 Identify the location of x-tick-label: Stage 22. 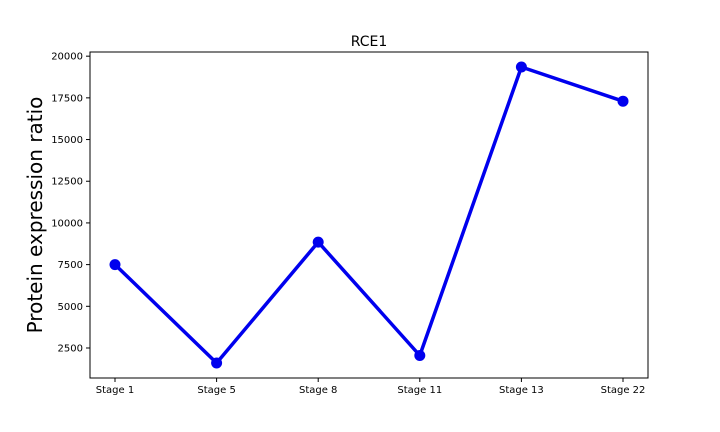
(623, 390).